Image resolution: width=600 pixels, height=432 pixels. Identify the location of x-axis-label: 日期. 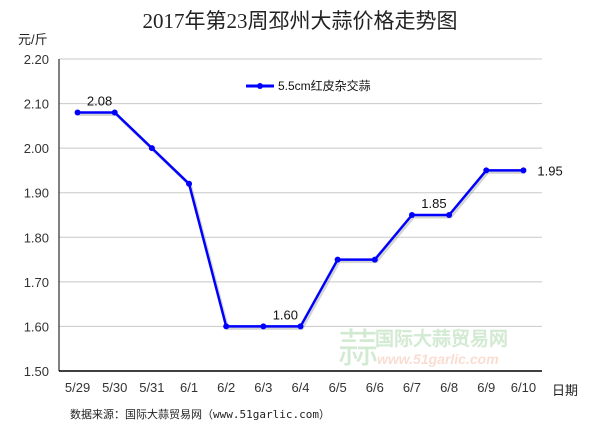
(565, 390).